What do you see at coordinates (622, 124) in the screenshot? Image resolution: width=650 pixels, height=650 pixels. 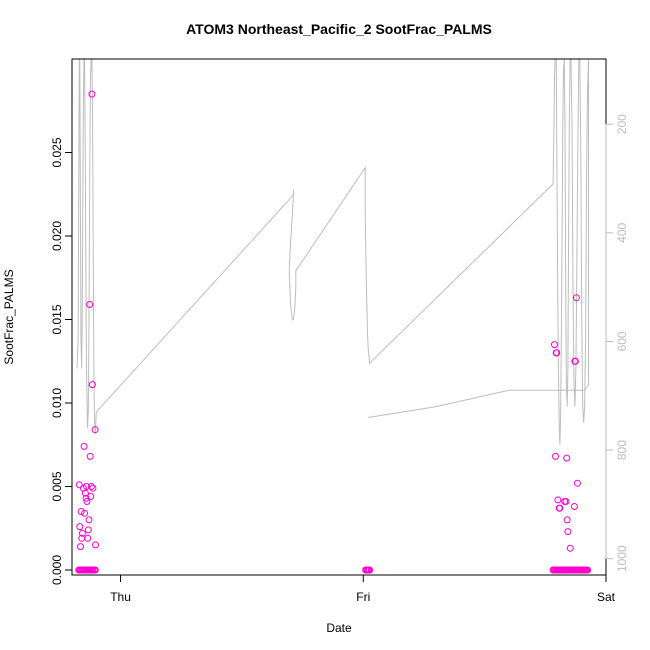 I see `secondary-tick-label: 200` at bounding box center [622, 124].